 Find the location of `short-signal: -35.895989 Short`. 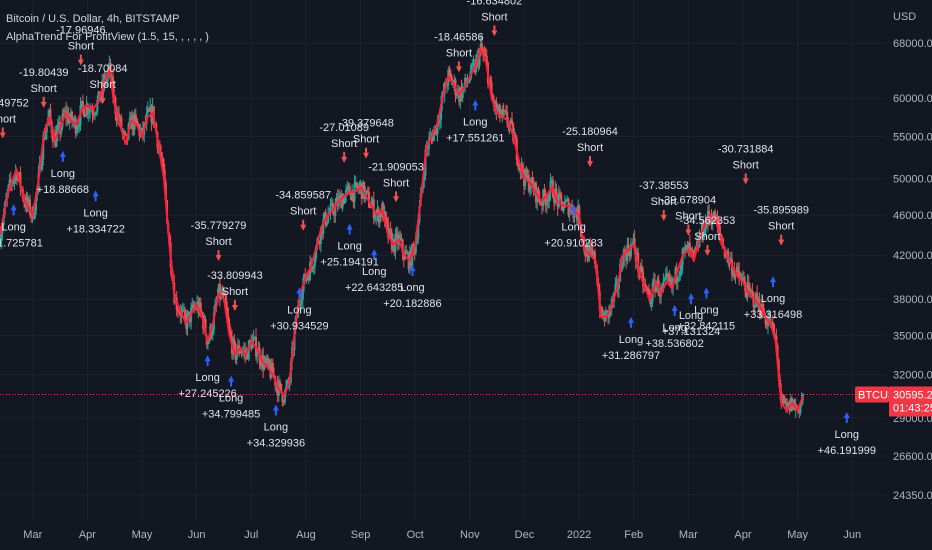

short-signal: -35.895989 Short is located at coordinates (781, 225).